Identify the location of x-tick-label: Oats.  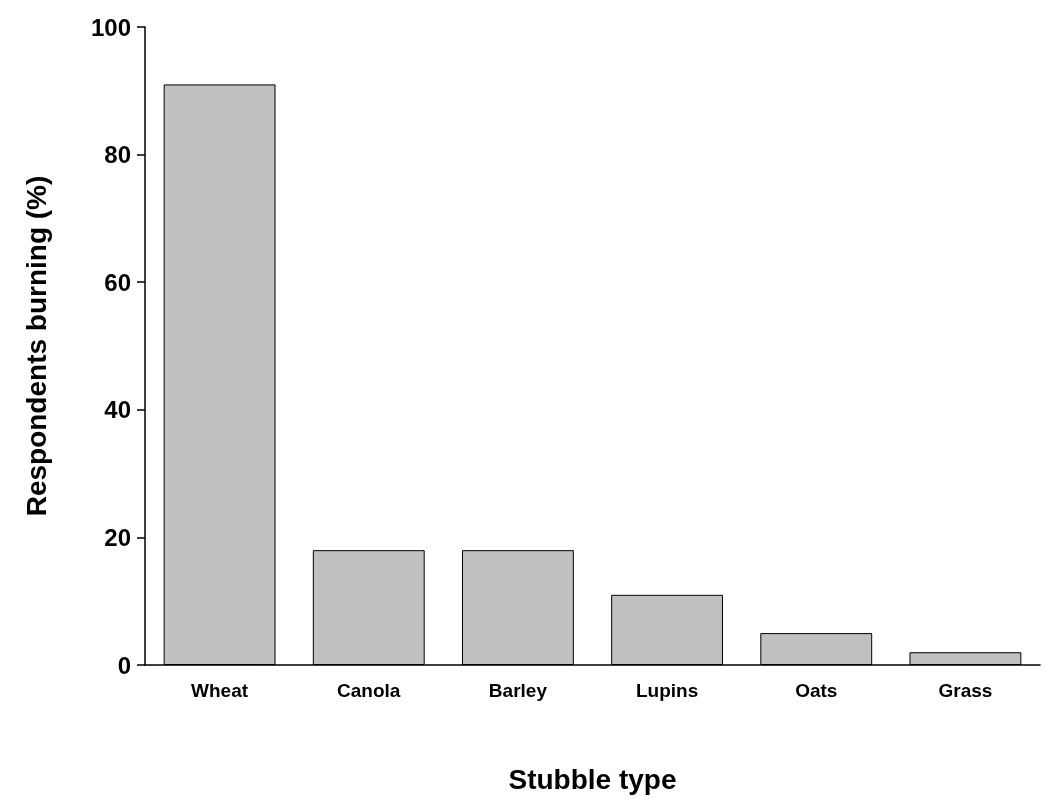
(816, 690).